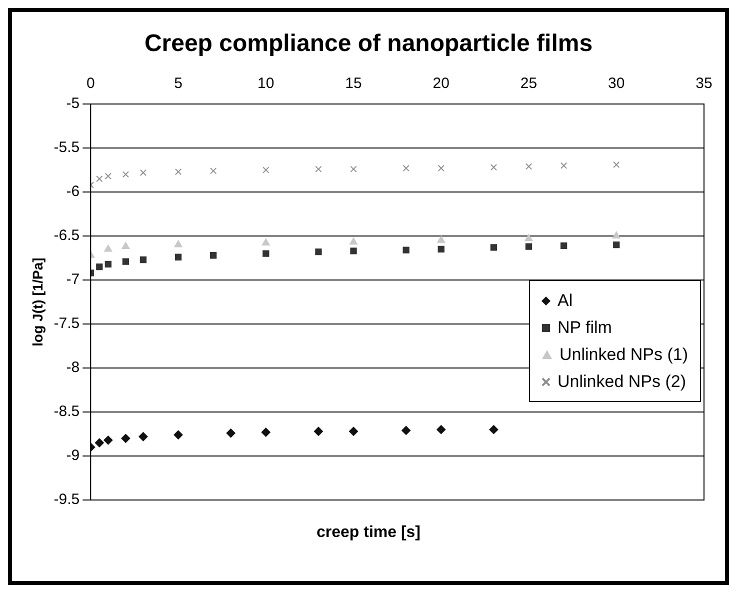 Image resolution: width=737 pixels, height=593 pixels. What do you see at coordinates (529, 83) in the screenshot?
I see `x-tick-label: 25` at bounding box center [529, 83].